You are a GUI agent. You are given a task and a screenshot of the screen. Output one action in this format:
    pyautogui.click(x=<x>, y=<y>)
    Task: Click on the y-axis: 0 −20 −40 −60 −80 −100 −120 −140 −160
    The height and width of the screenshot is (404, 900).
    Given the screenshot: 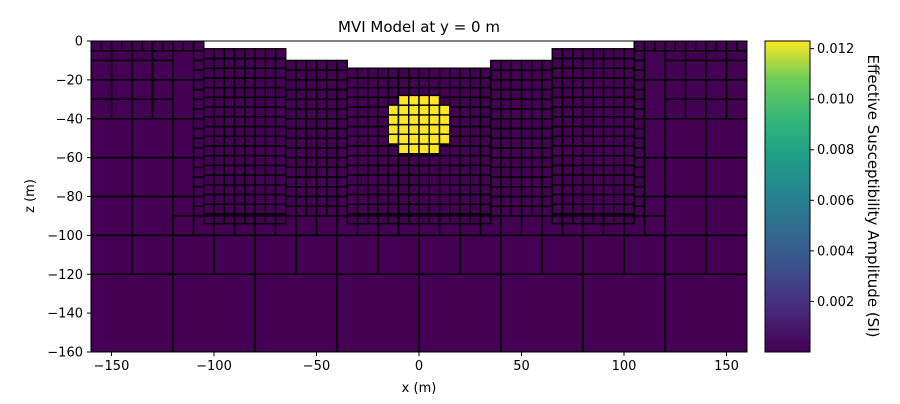 What is the action you would take?
    pyautogui.click(x=69, y=198)
    